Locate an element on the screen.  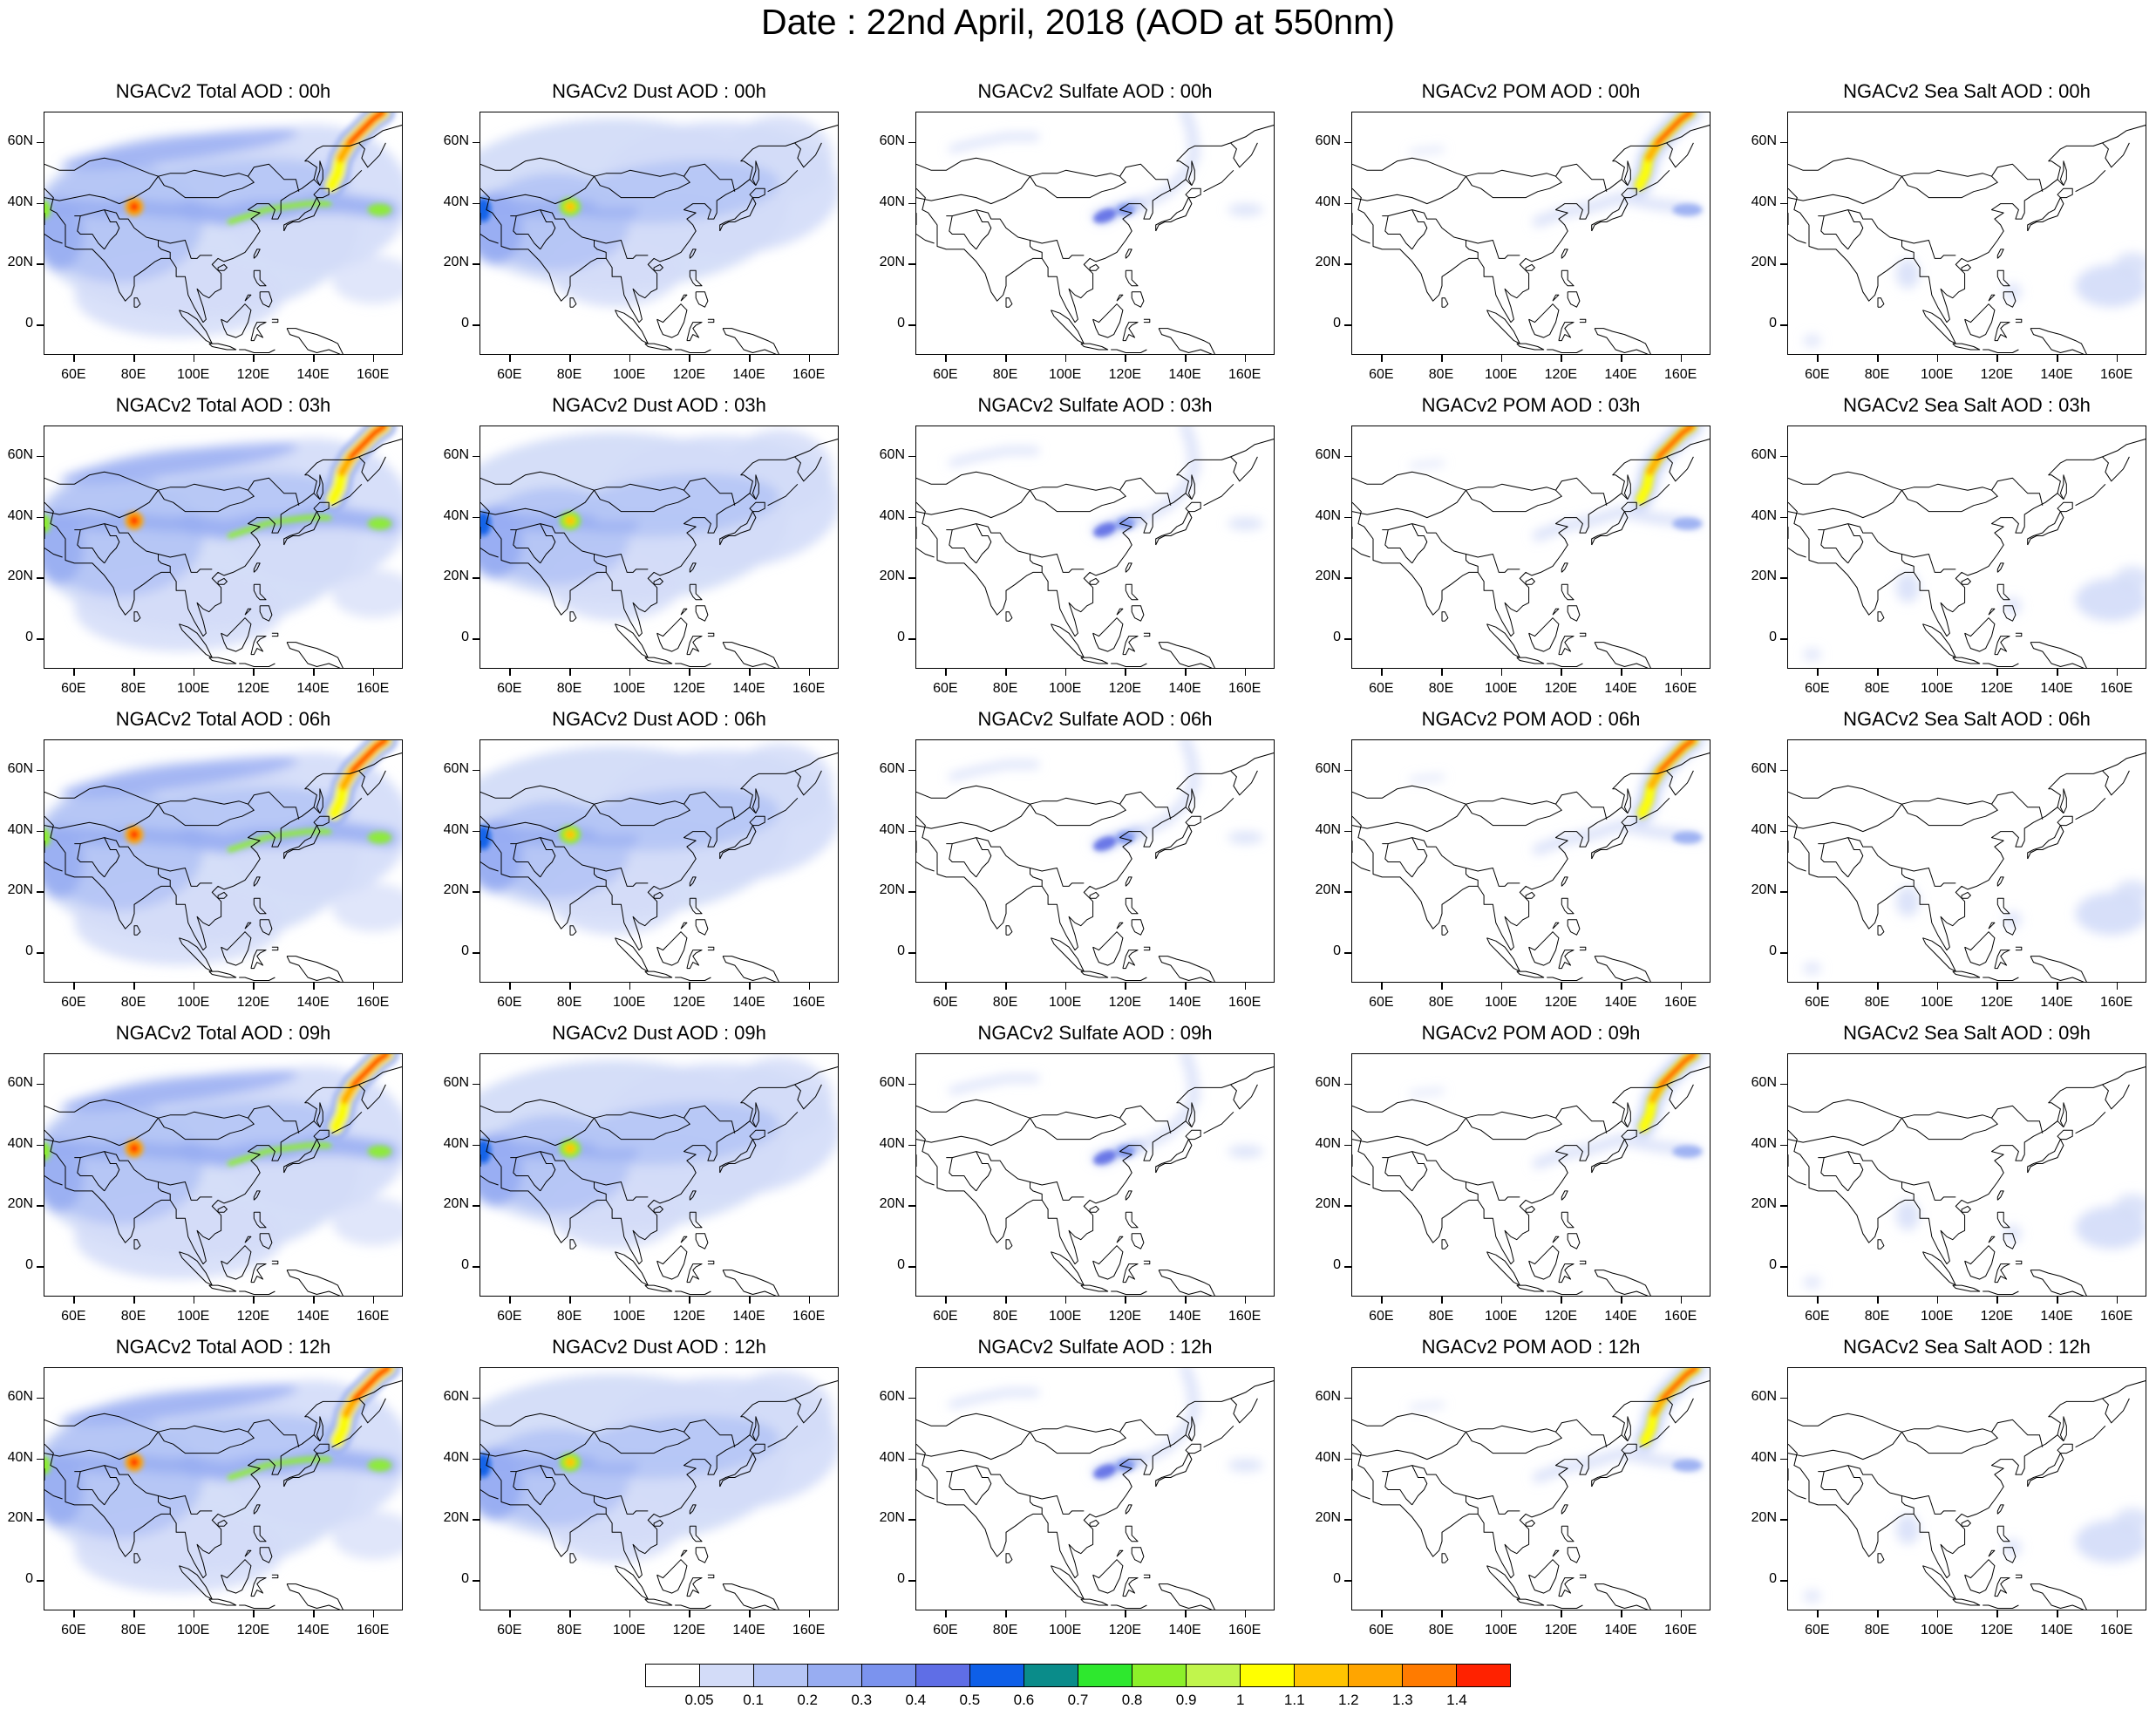
lat-tick-label: 20N is located at coordinates (1764, 890).